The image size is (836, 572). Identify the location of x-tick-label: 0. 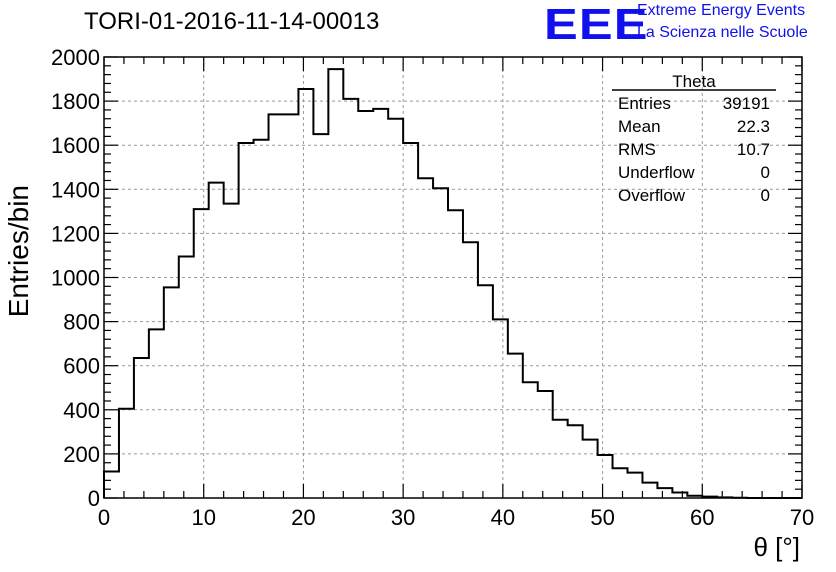
(104, 517).